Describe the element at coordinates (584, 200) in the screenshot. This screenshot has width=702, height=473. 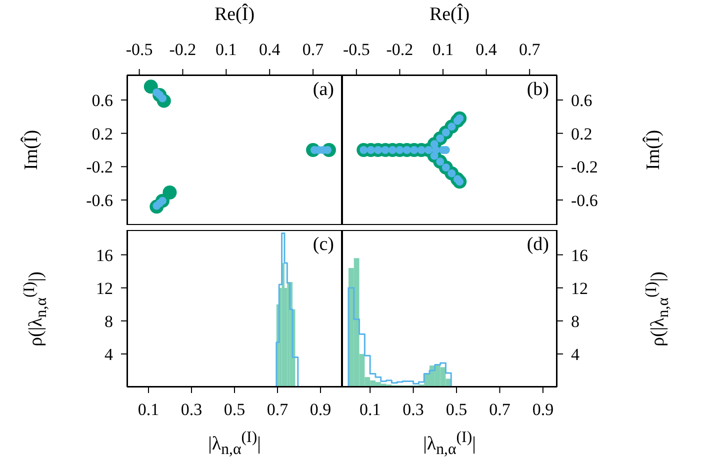
I see `y2-tick-label: -0.6` at that location.